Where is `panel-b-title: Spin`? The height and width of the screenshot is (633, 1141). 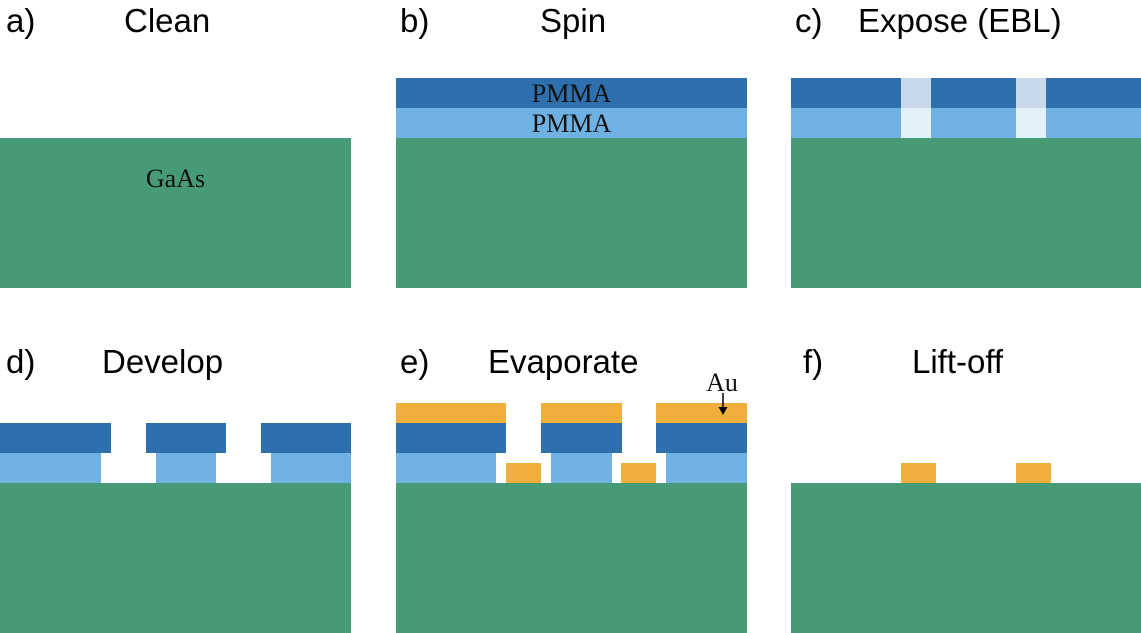 panel-b-title: Spin is located at coordinates (573, 20).